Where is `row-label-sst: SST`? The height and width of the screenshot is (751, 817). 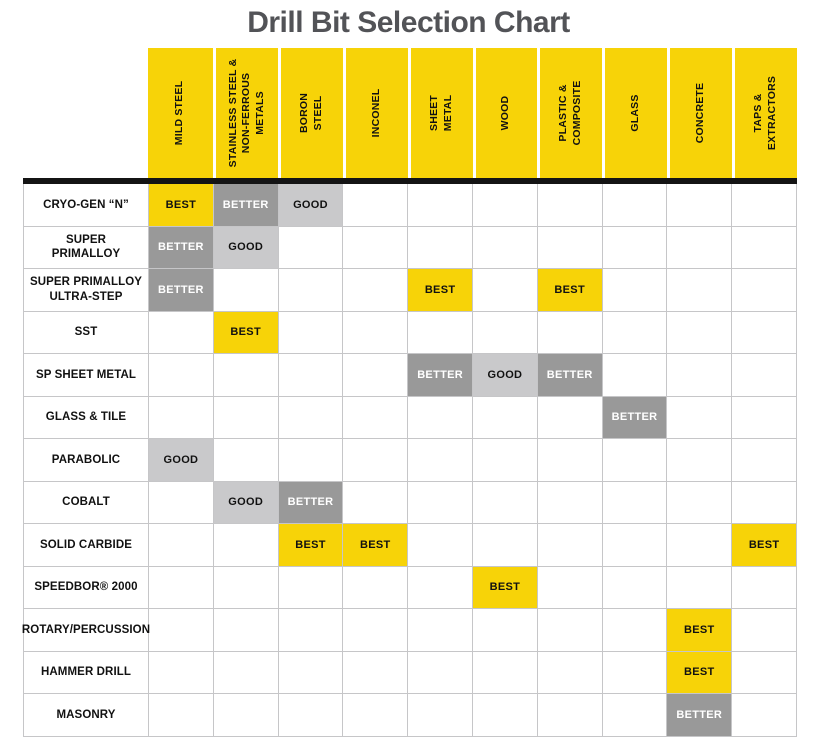 row-label-sst: SST is located at coordinates (86, 332).